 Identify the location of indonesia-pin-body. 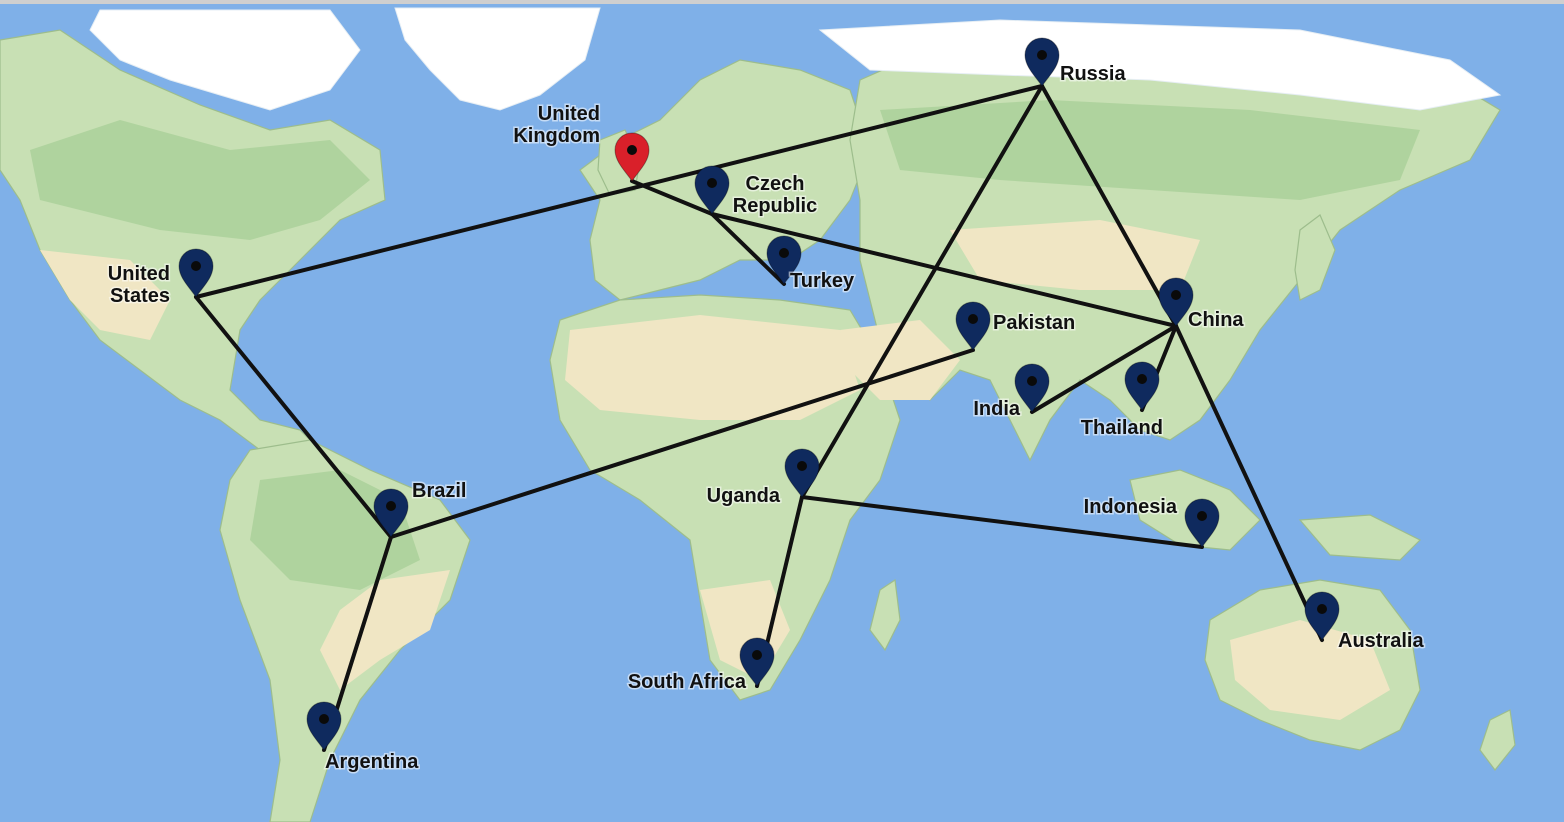
(1202, 523).